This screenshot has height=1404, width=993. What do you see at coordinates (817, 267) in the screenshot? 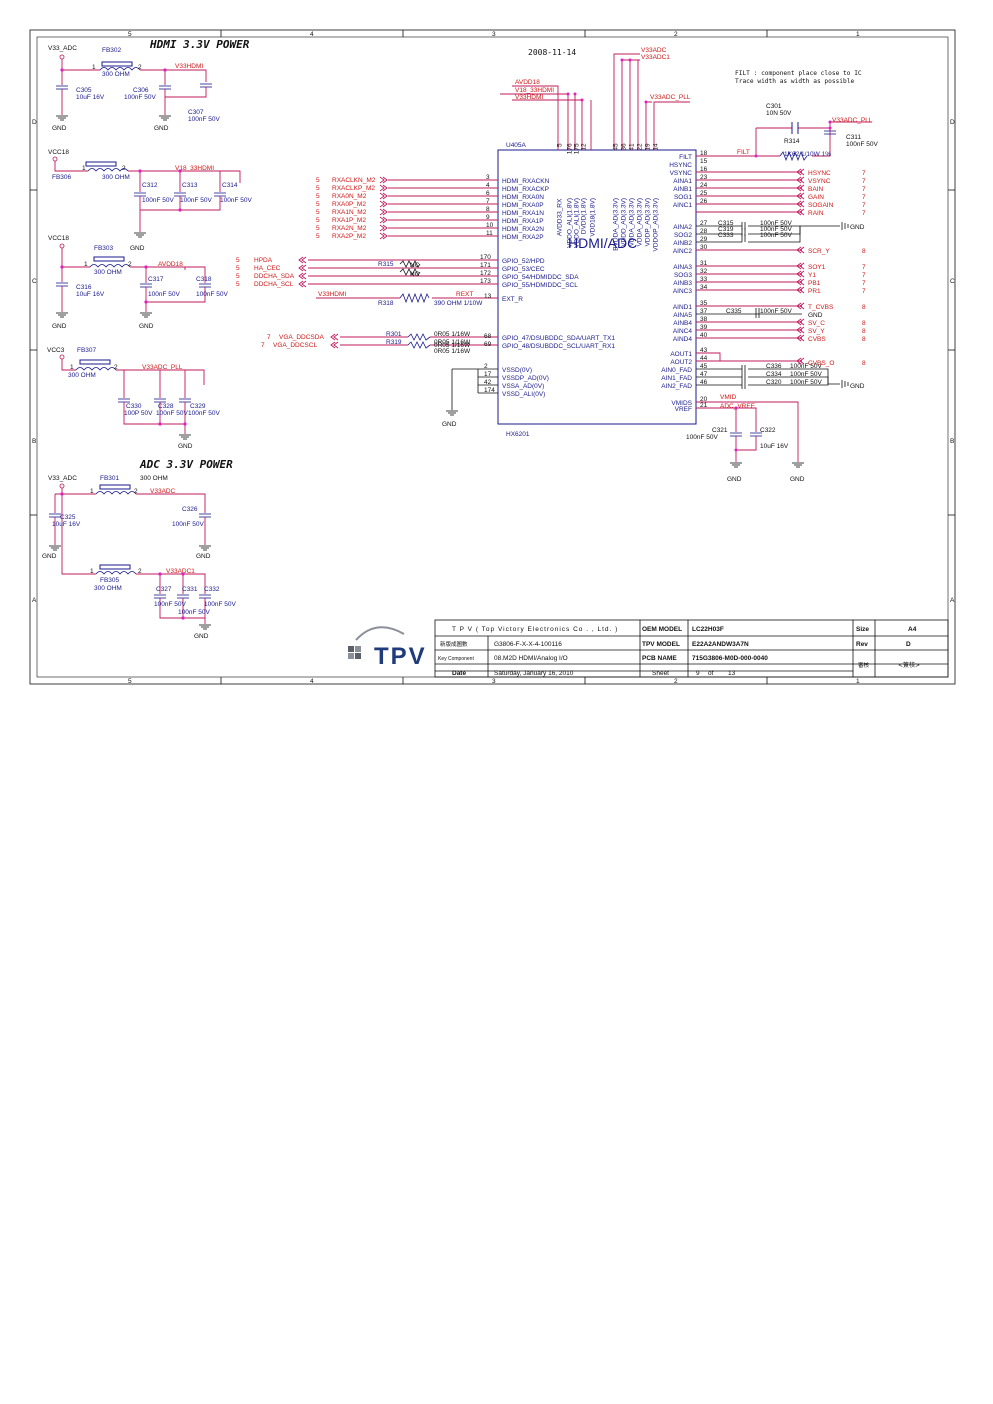
I see `rl-net-0: SOY1` at bounding box center [817, 267].